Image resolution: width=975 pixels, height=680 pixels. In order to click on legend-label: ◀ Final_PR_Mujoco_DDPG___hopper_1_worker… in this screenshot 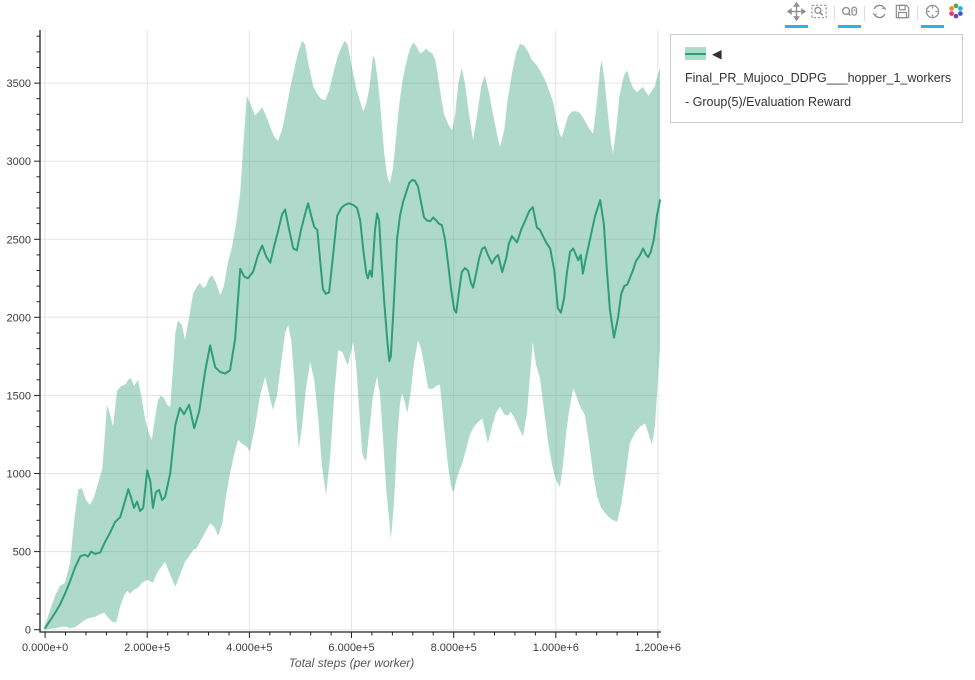, I will do `click(818, 78)`.